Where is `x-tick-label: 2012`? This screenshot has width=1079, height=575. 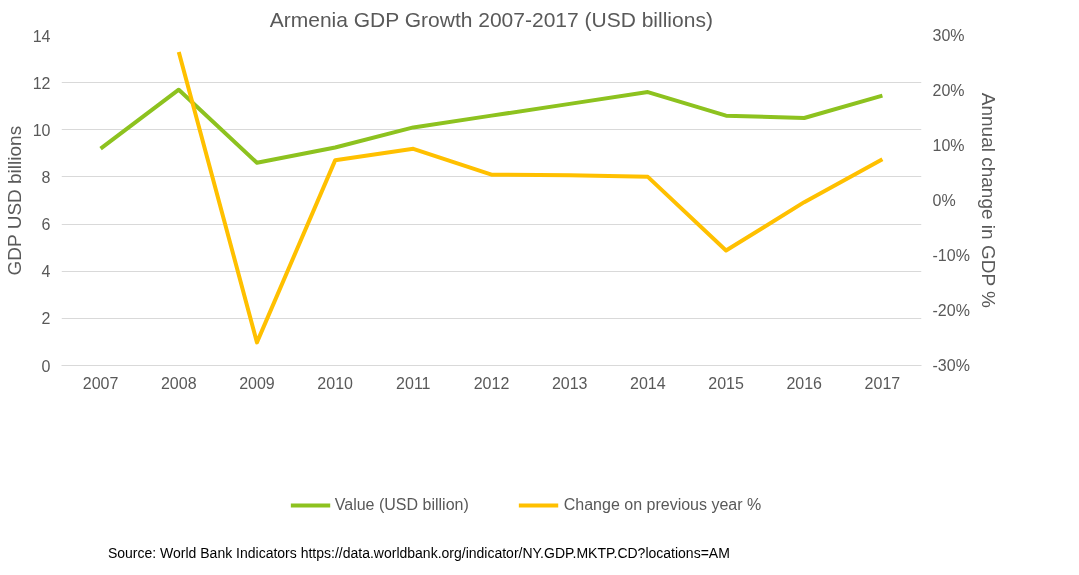 x-tick-label: 2012 is located at coordinates (491, 383).